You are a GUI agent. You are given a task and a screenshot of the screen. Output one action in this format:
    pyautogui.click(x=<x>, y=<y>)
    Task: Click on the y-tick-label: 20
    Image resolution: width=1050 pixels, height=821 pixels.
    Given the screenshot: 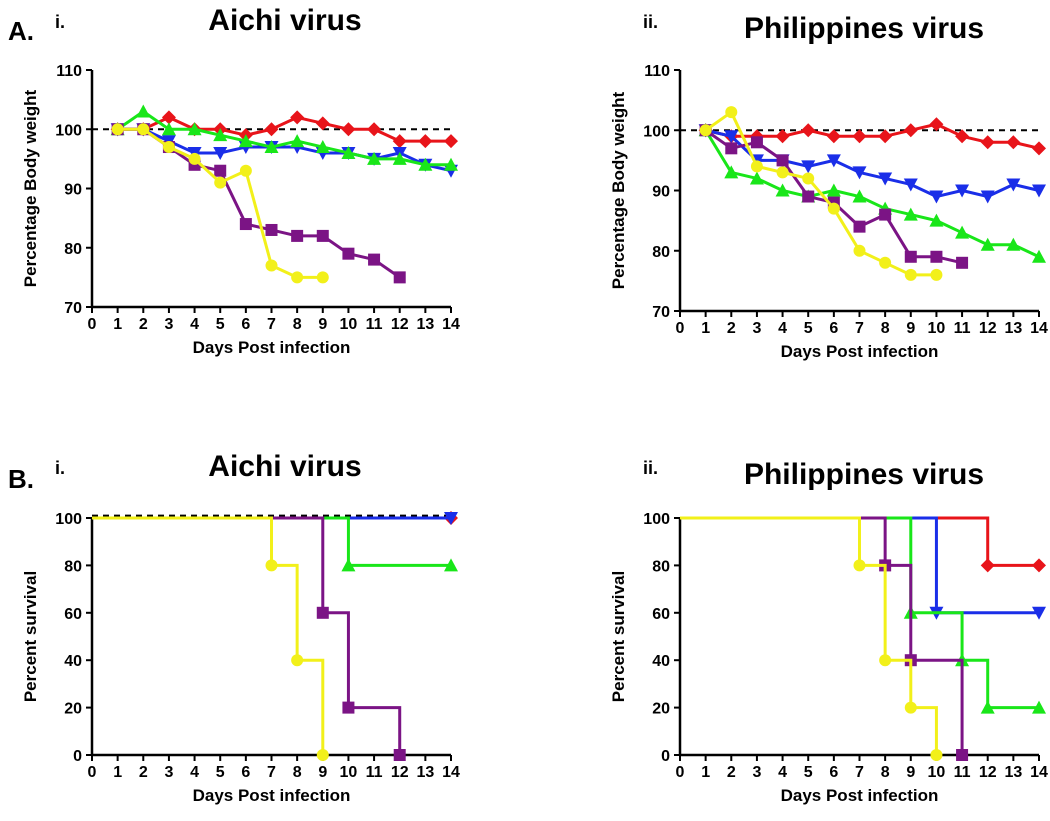 What is the action you would take?
    pyautogui.click(x=661, y=709)
    